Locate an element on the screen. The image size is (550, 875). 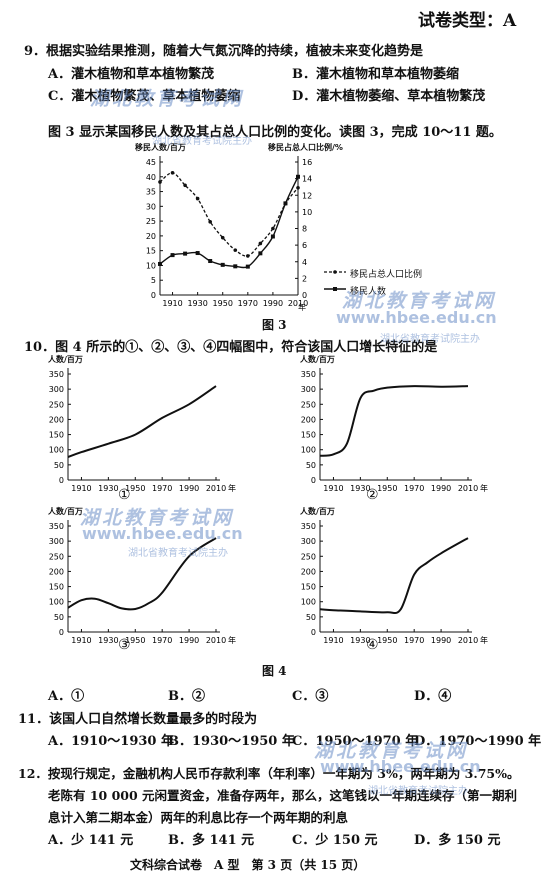
panel-xtick-label: 1950 is located at coordinates (135, 640).